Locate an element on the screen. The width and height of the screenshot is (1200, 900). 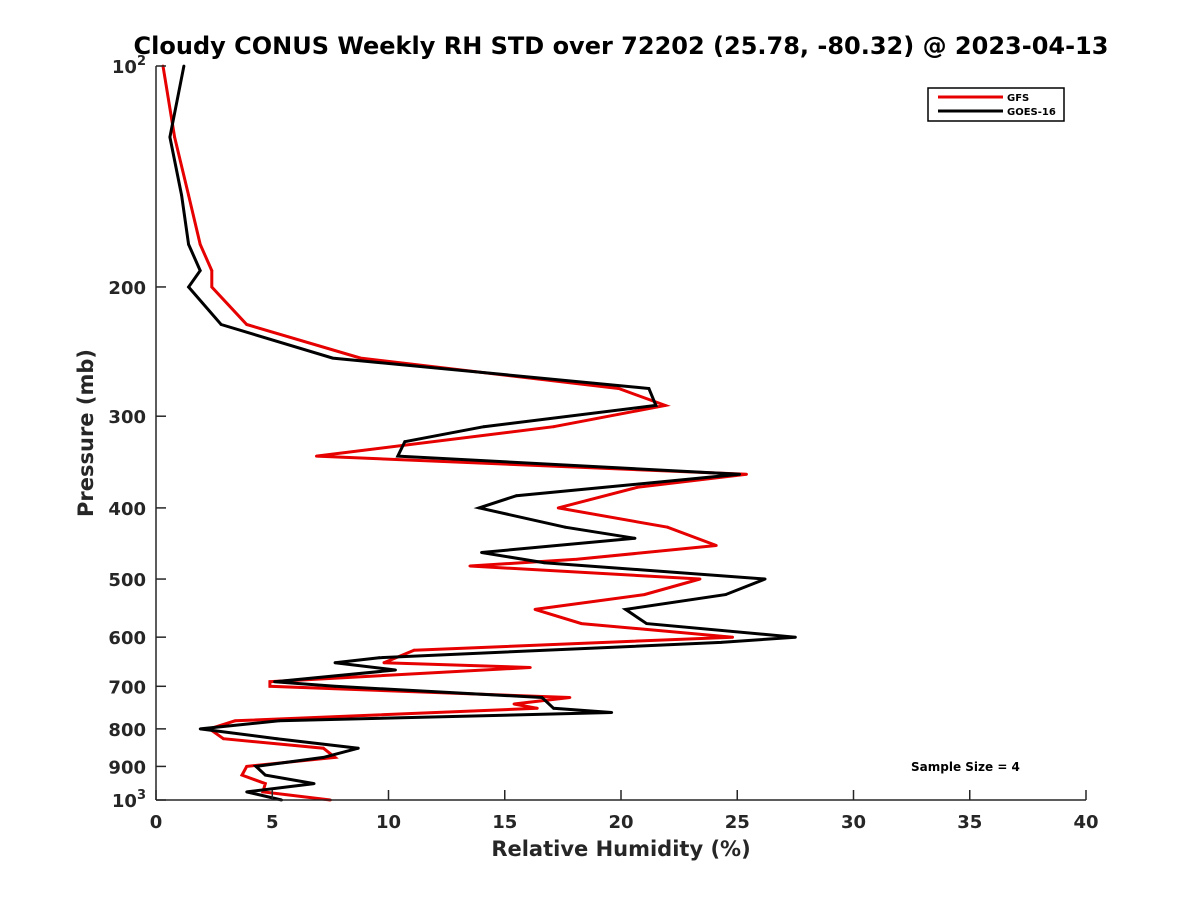
x-ticks: 0 5 10 15 20 25 30 35 40 is located at coordinates (624, 811).